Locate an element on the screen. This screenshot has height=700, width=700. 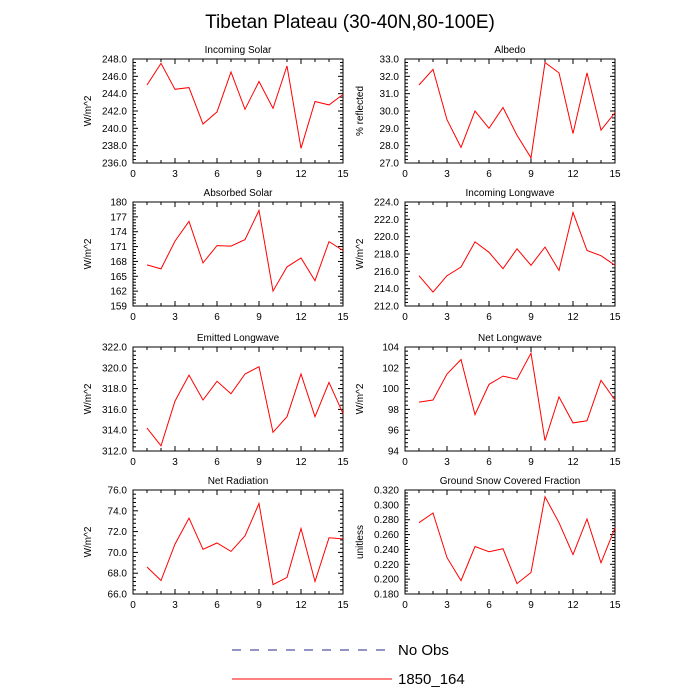
legend: No Obs 1850_164 is located at coordinates (348, 665).